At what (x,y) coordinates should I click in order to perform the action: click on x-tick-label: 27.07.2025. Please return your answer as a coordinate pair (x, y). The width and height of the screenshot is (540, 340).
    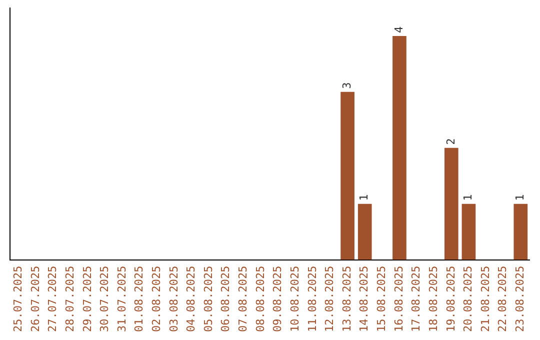
    Looking at the image, I should click on (53, 299).